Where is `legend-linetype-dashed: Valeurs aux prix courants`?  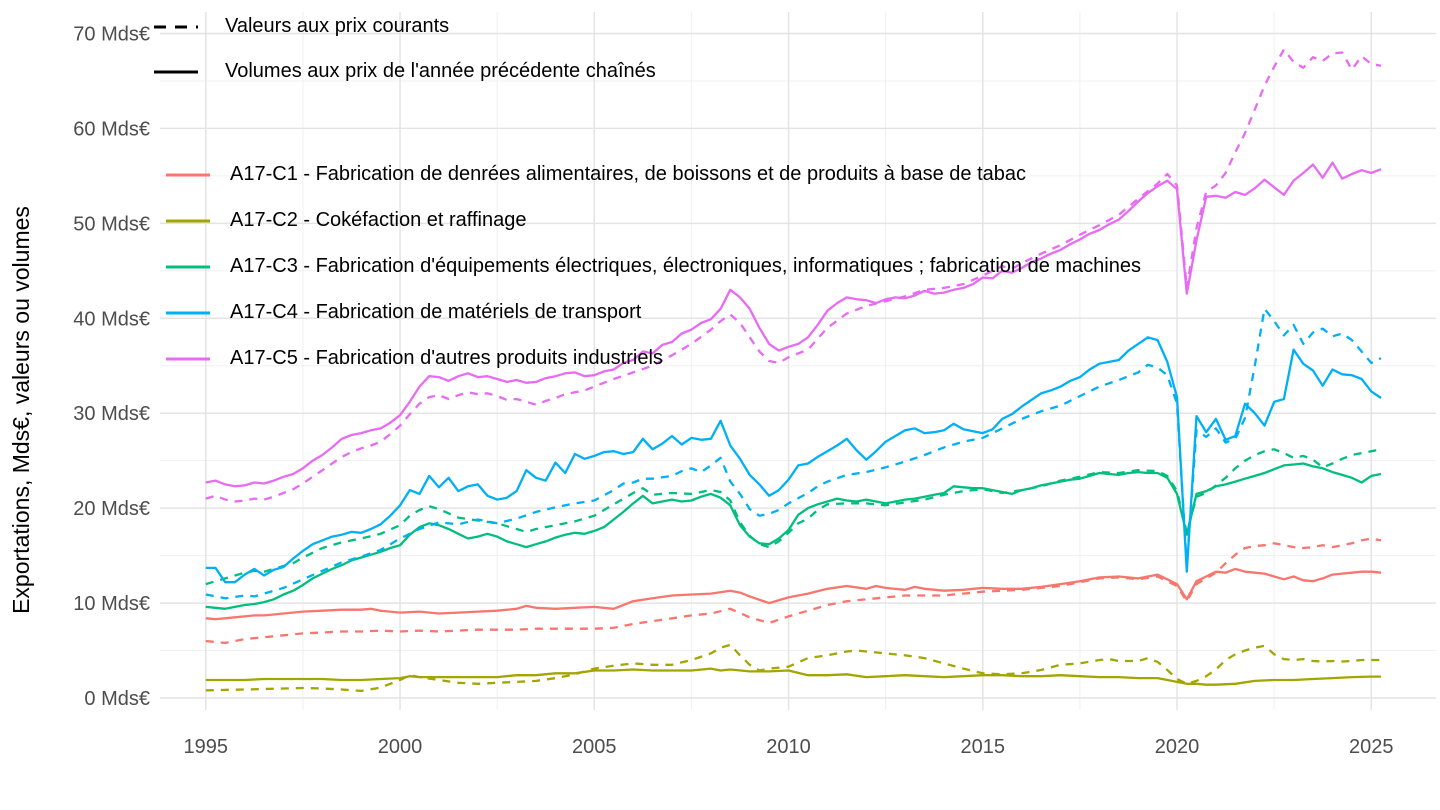
legend-linetype-dashed: Valeurs aux prix courants is located at coordinates (405, 26).